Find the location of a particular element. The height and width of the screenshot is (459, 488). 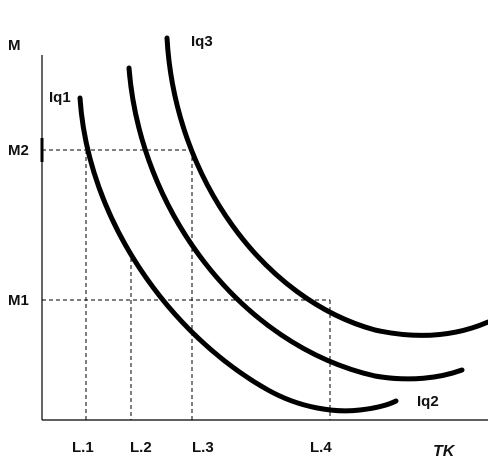

x-axis-label: TK is located at coordinates (444, 451).